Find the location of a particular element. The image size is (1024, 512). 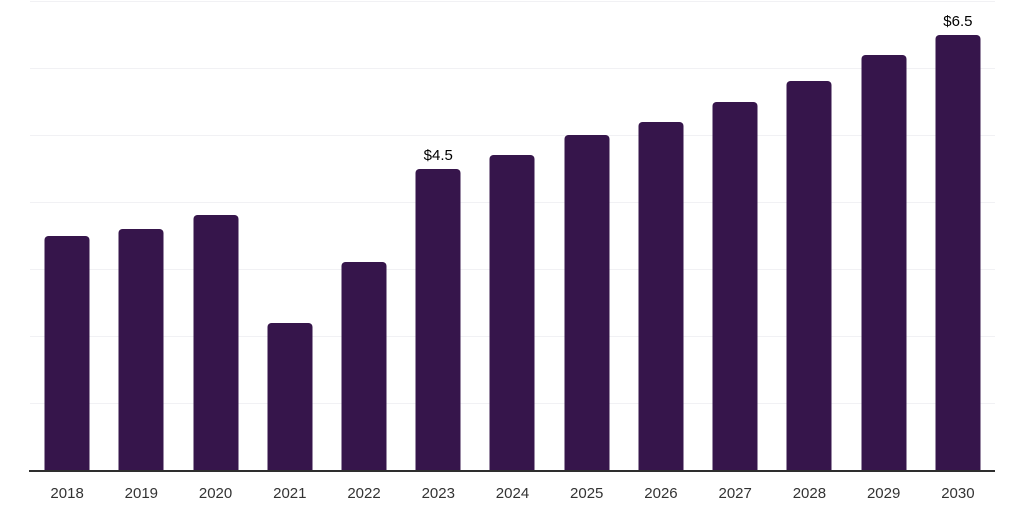

bar-2026 is located at coordinates (661, 295).